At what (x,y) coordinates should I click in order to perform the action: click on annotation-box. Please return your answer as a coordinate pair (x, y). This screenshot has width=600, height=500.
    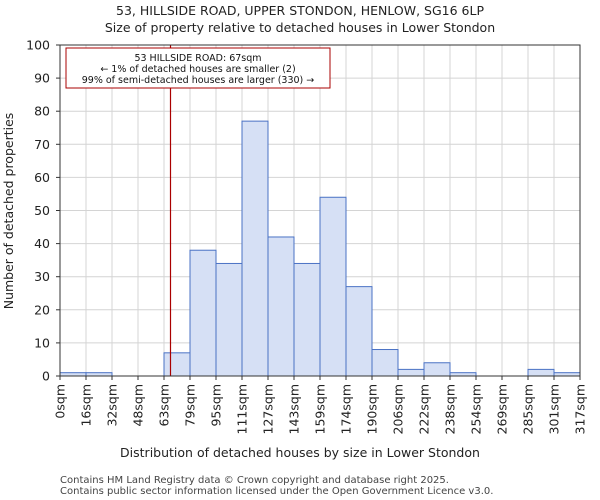
    Looking at the image, I should click on (198, 68).